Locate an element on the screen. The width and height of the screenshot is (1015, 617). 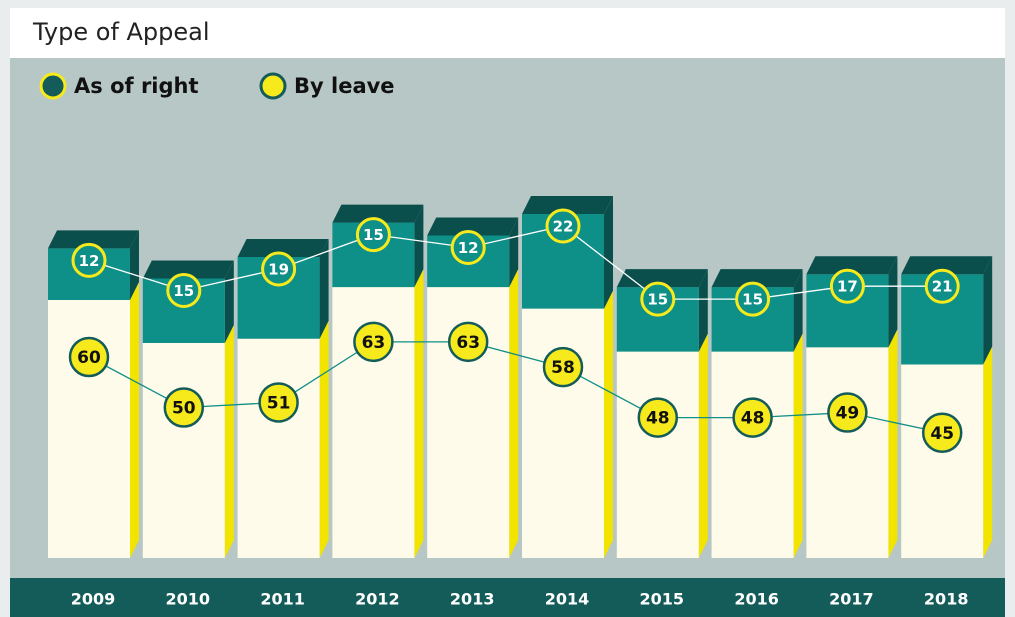
legend-label: As of right is located at coordinates (136, 86).